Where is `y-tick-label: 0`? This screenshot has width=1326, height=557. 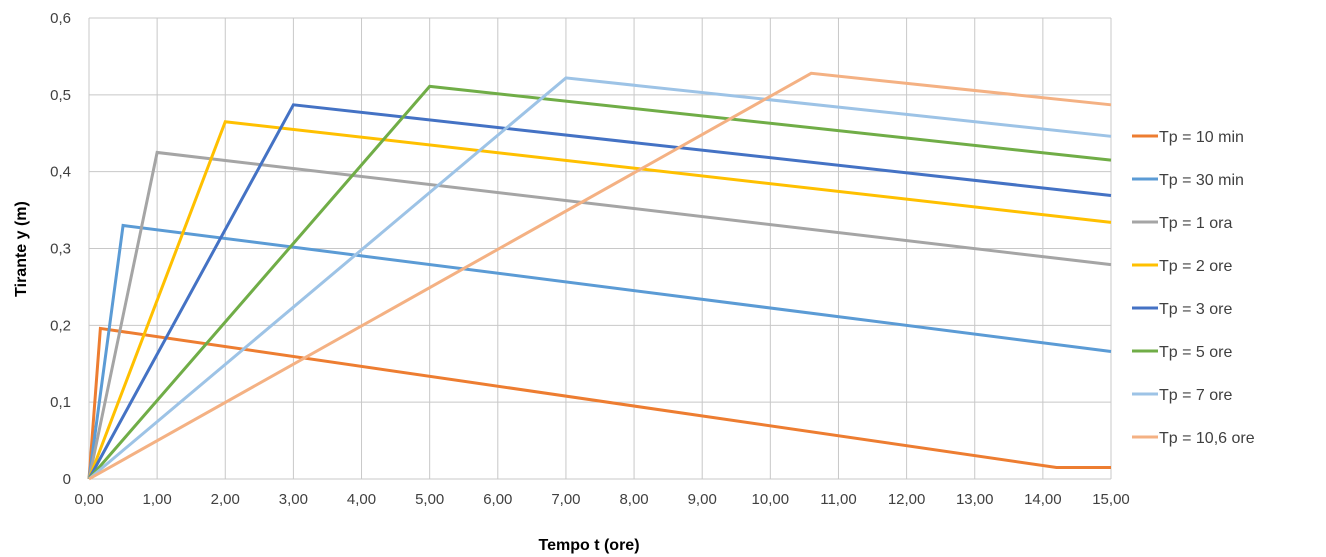
y-tick-label: 0 is located at coordinates (67, 479).